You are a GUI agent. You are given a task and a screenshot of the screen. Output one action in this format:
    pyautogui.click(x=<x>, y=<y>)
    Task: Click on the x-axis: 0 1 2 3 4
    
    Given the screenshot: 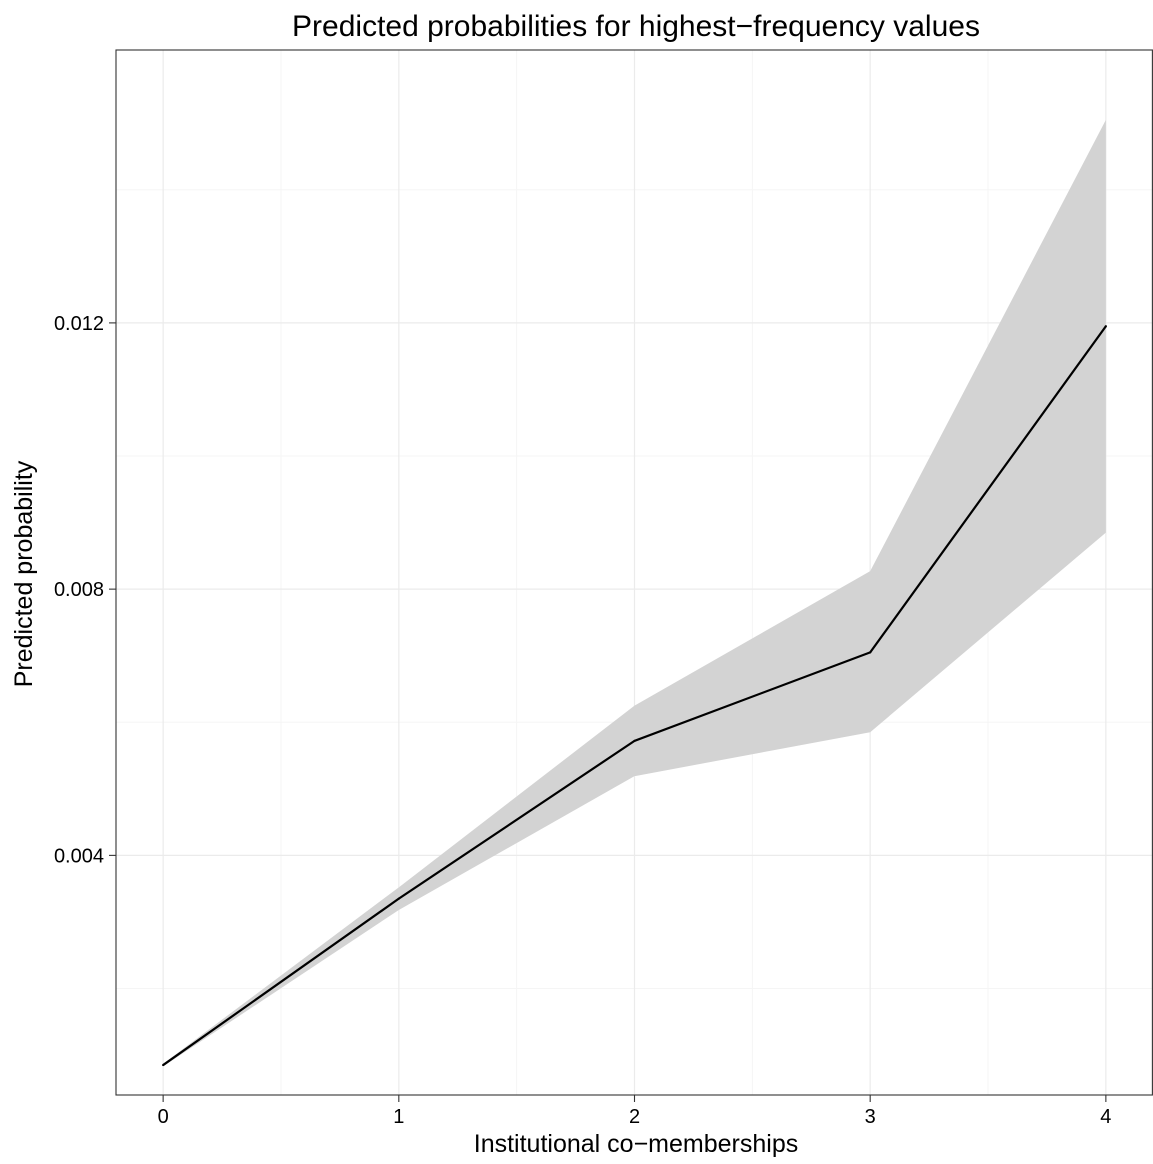 What is the action you would take?
    pyautogui.click(x=634, y=1111)
    